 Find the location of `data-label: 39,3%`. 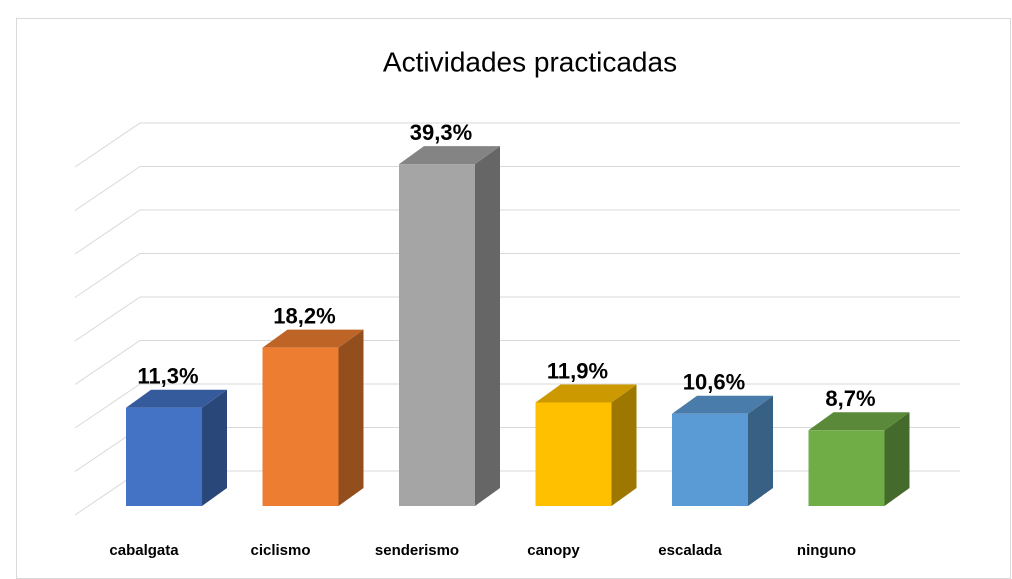

data-label: 39,3% is located at coordinates (441, 132).